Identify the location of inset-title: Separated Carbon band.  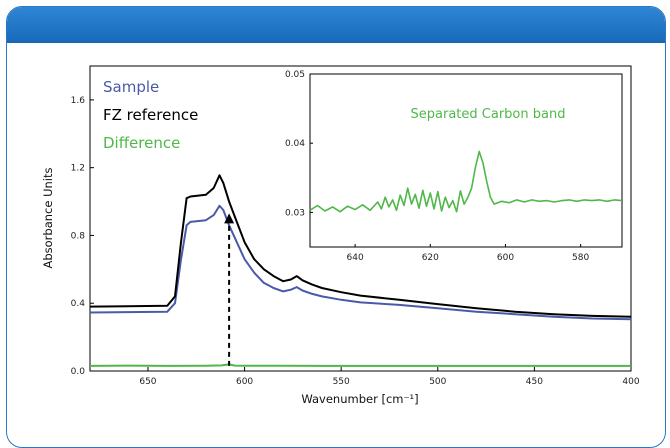
(488, 114).